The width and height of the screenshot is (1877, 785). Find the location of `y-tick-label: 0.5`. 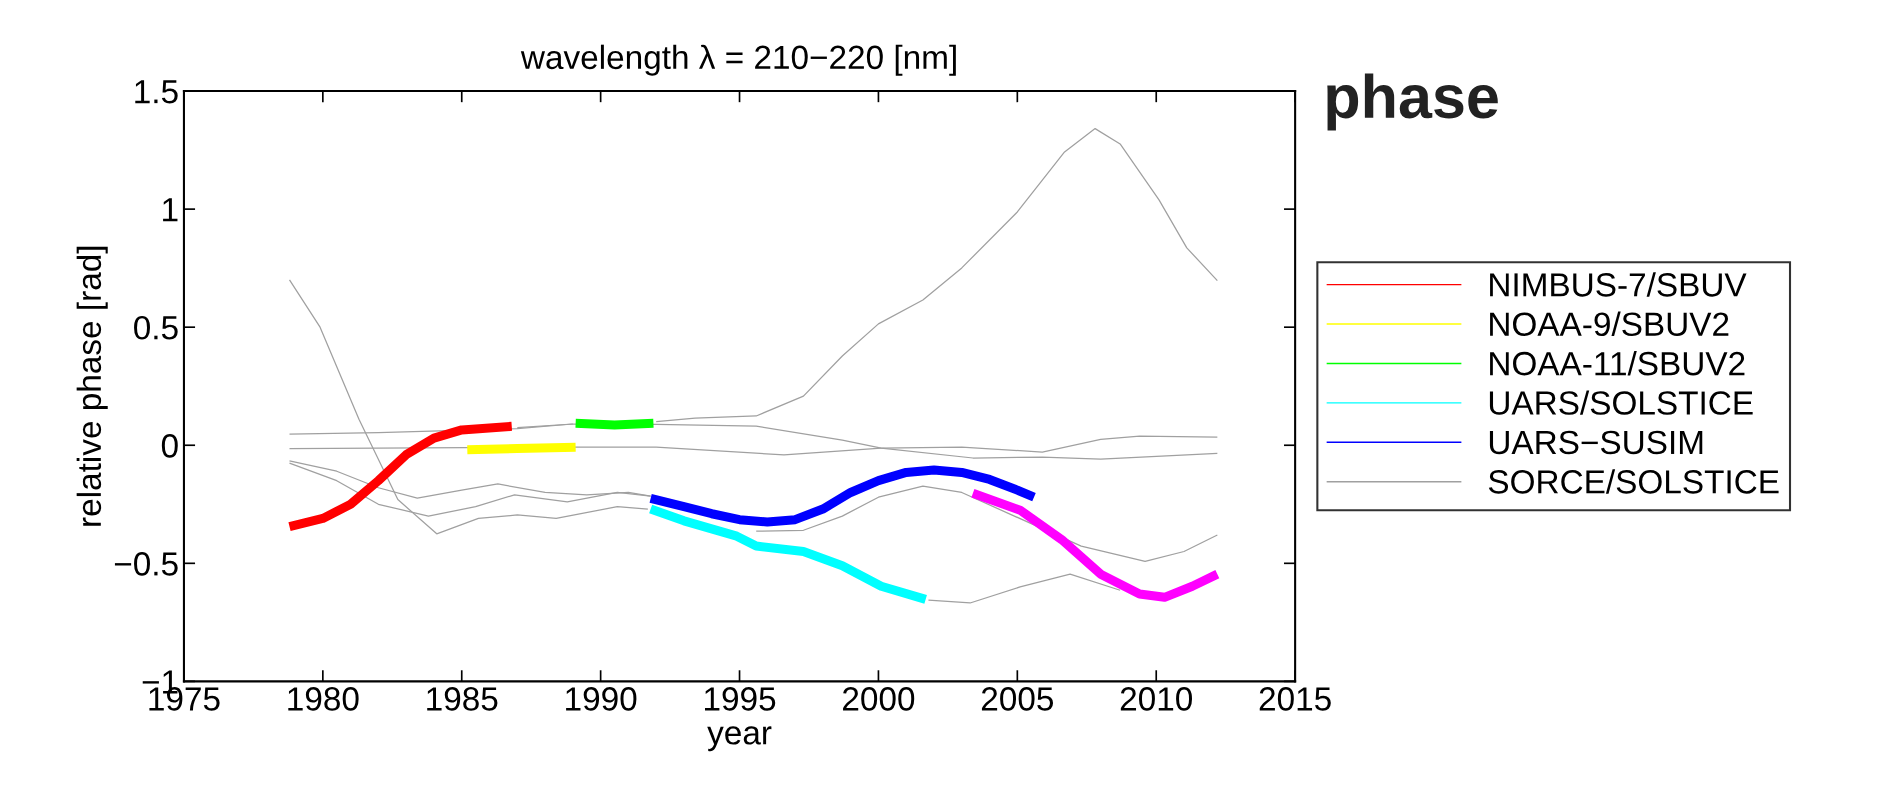

y-tick-label: 0.5 is located at coordinates (156, 327).